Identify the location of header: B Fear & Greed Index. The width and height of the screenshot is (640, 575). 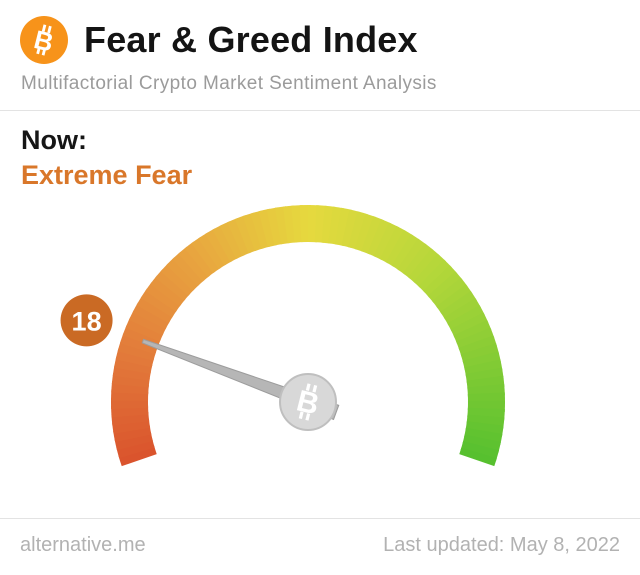
(320, 32).